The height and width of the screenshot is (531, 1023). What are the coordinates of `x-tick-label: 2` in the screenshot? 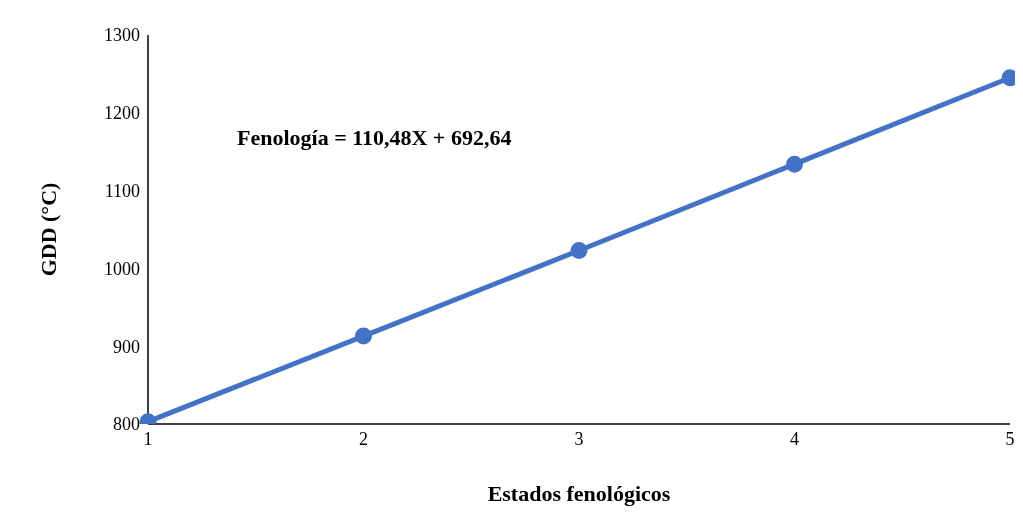 It's located at (363, 438).